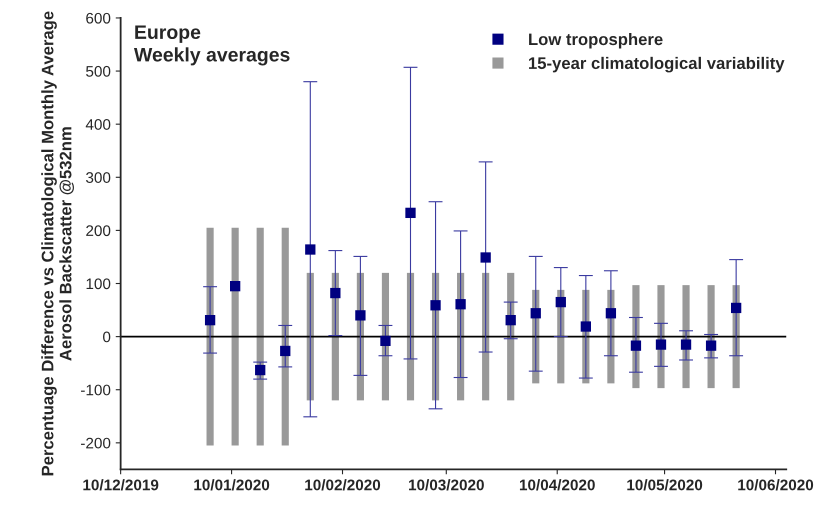 The height and width of the screenshot is (513, 832). What do you see at coordinates (776, 484) in the screenshot?
I see `x-tick-label: 10/06/2020` at bounding box center [776, 484].